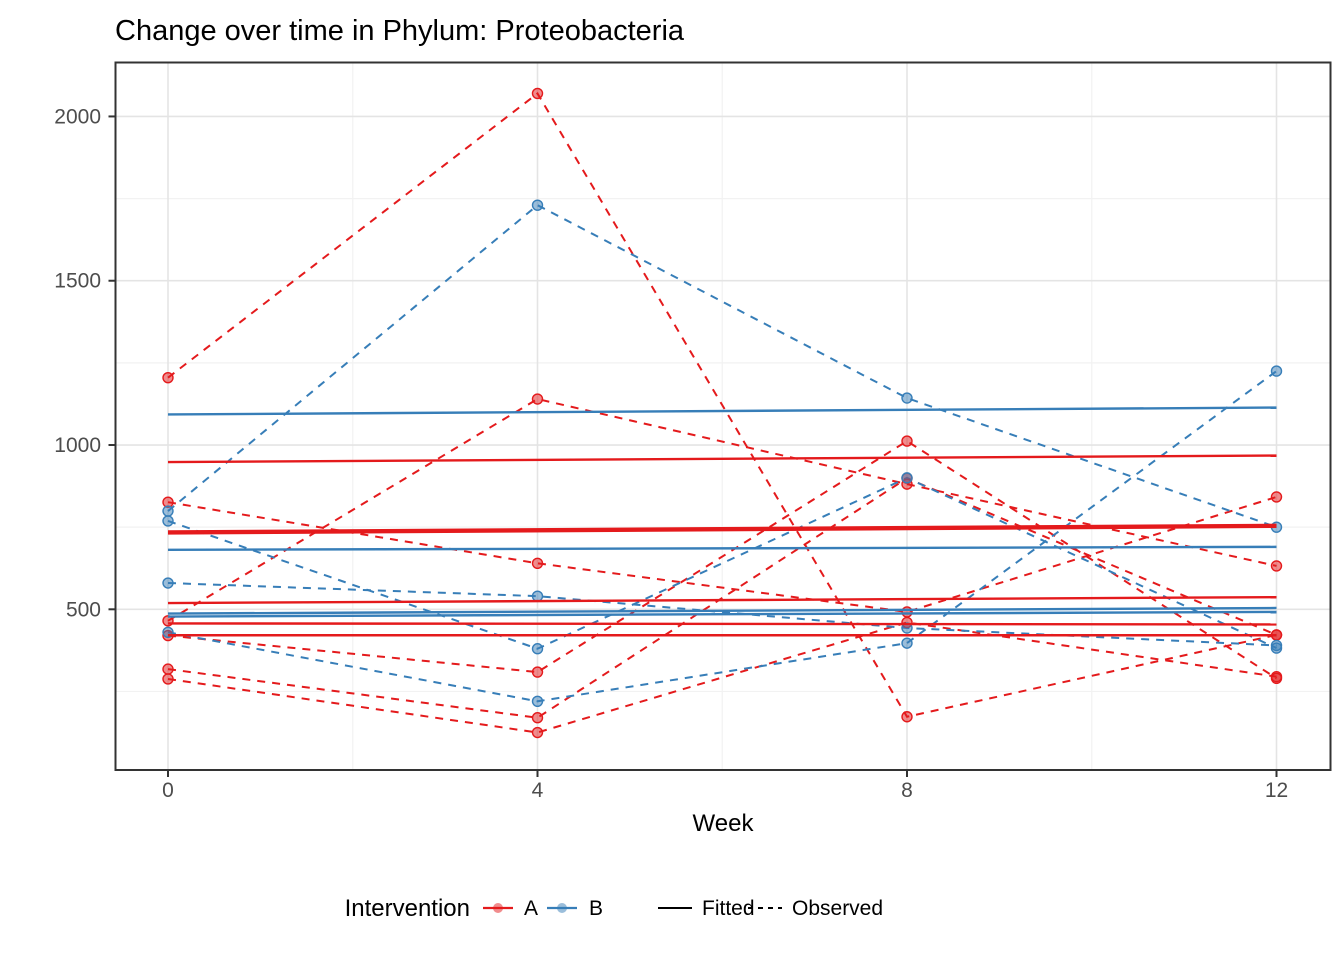 The image size is (1344, 965). What do you see at coordinates (722, 624) in the screenshot?
I see `fitted-line-A5` at bounding box center [722, 624].